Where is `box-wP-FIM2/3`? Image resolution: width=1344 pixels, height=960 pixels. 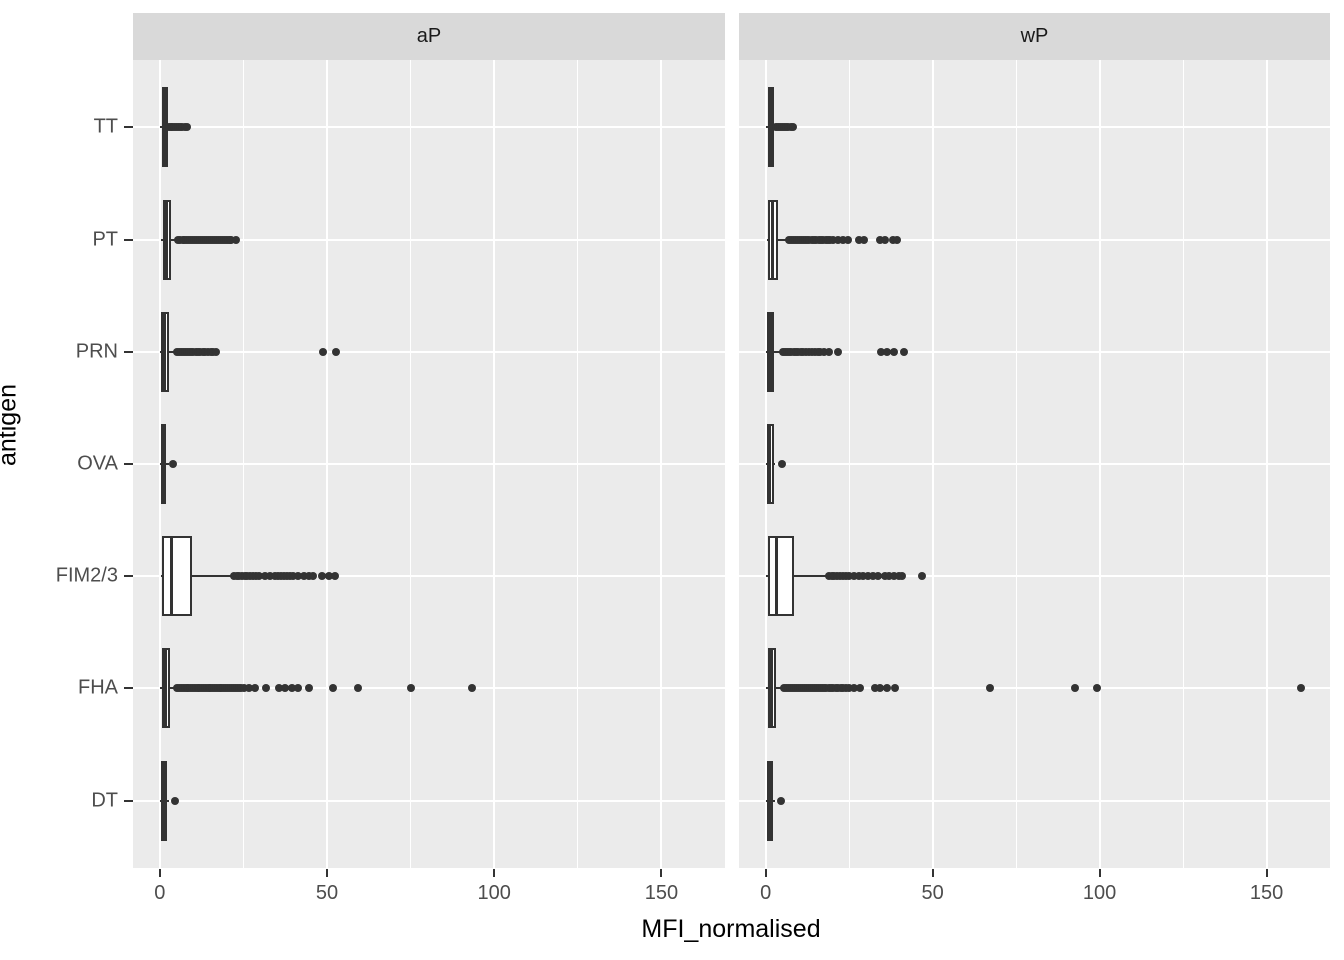 box-wP-FIM2/3 is located at coordinates (781, 576).